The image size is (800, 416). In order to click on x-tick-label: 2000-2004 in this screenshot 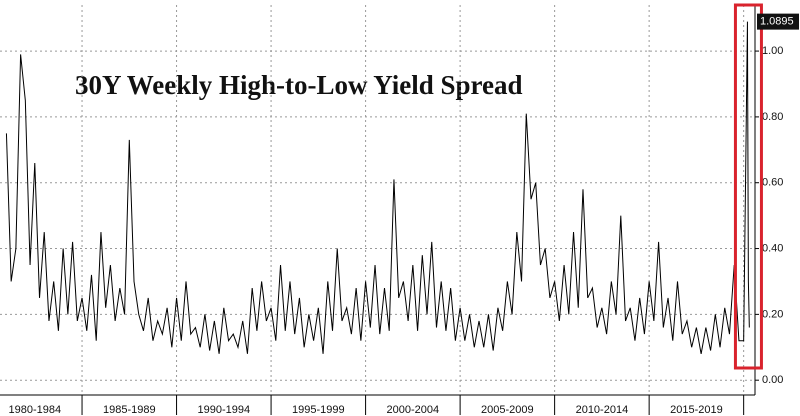, I will do `click(413, 410)`.